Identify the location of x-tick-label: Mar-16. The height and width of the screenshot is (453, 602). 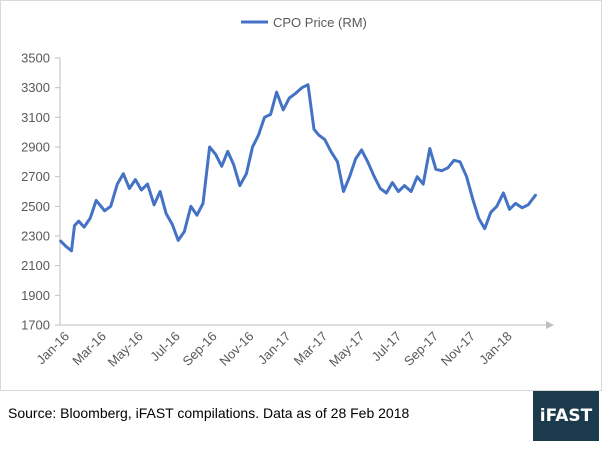
(89, 349).